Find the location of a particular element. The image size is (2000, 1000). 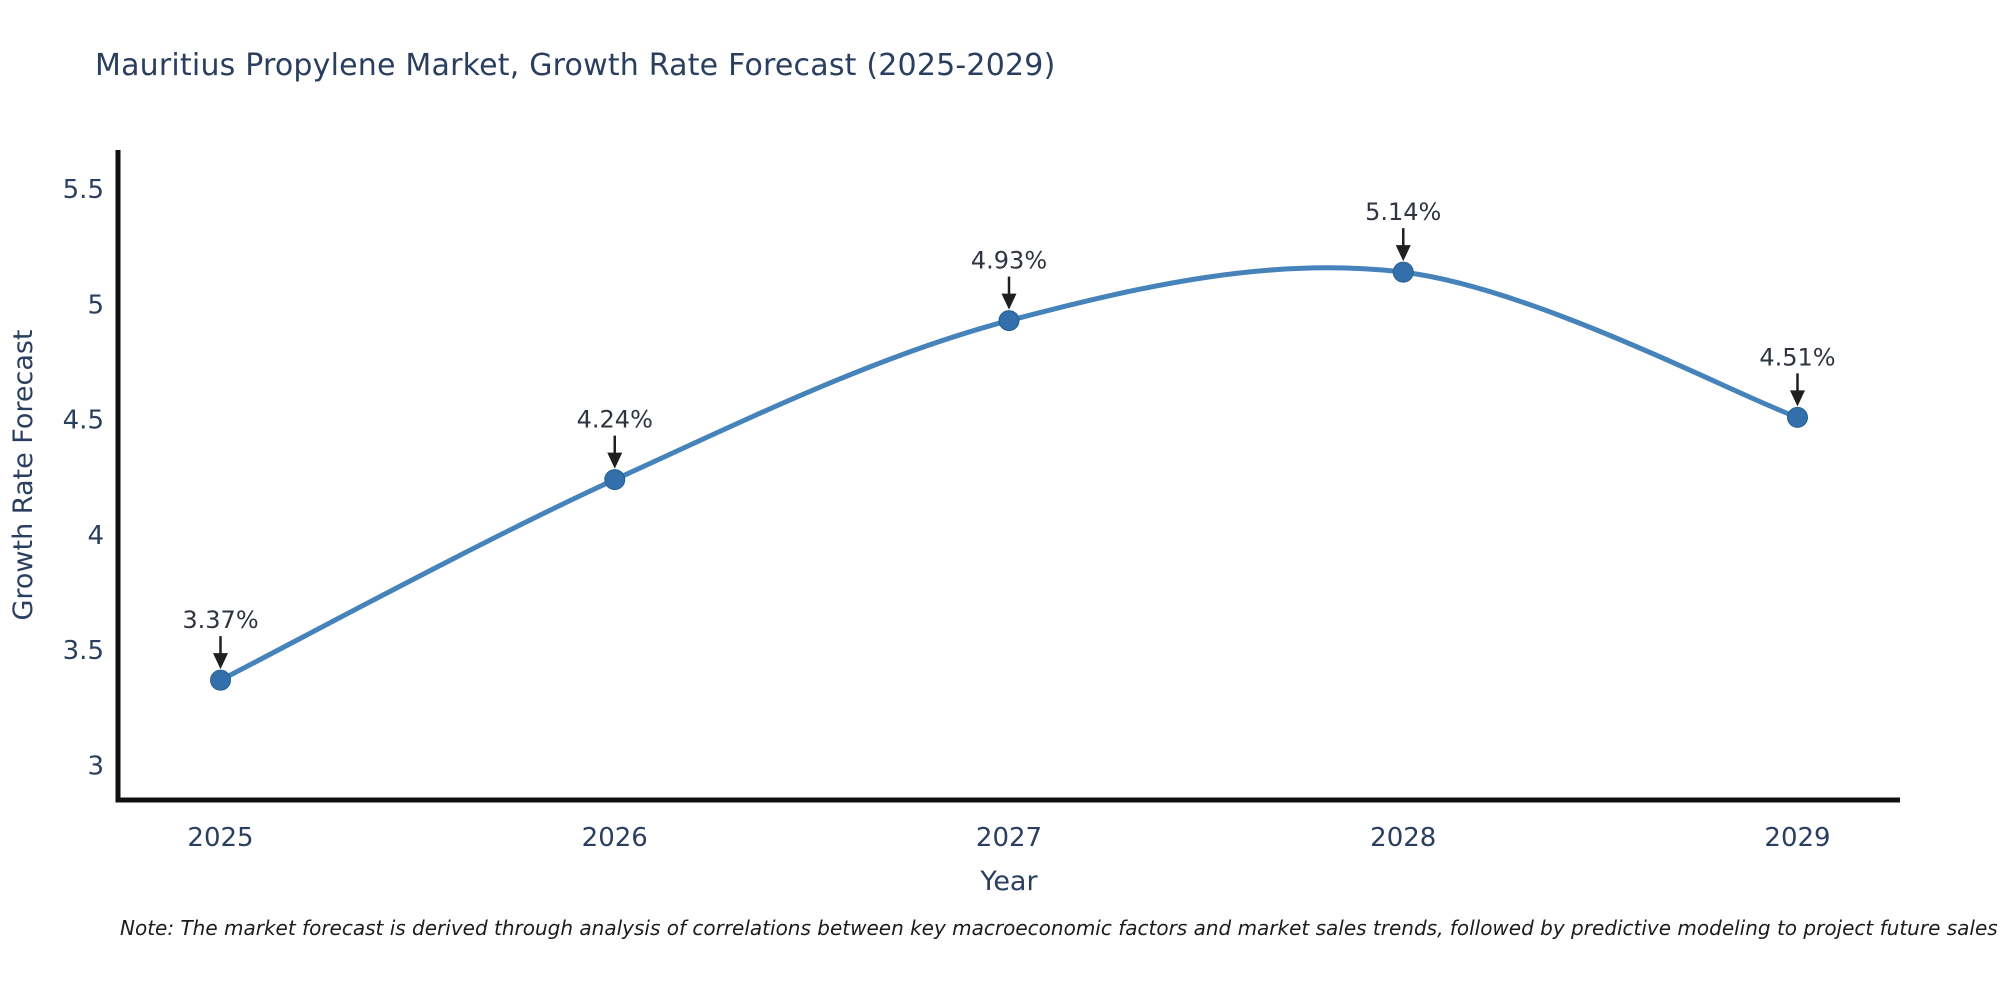

annotation-label: 4.93% is located at coordinates (1009, 261).